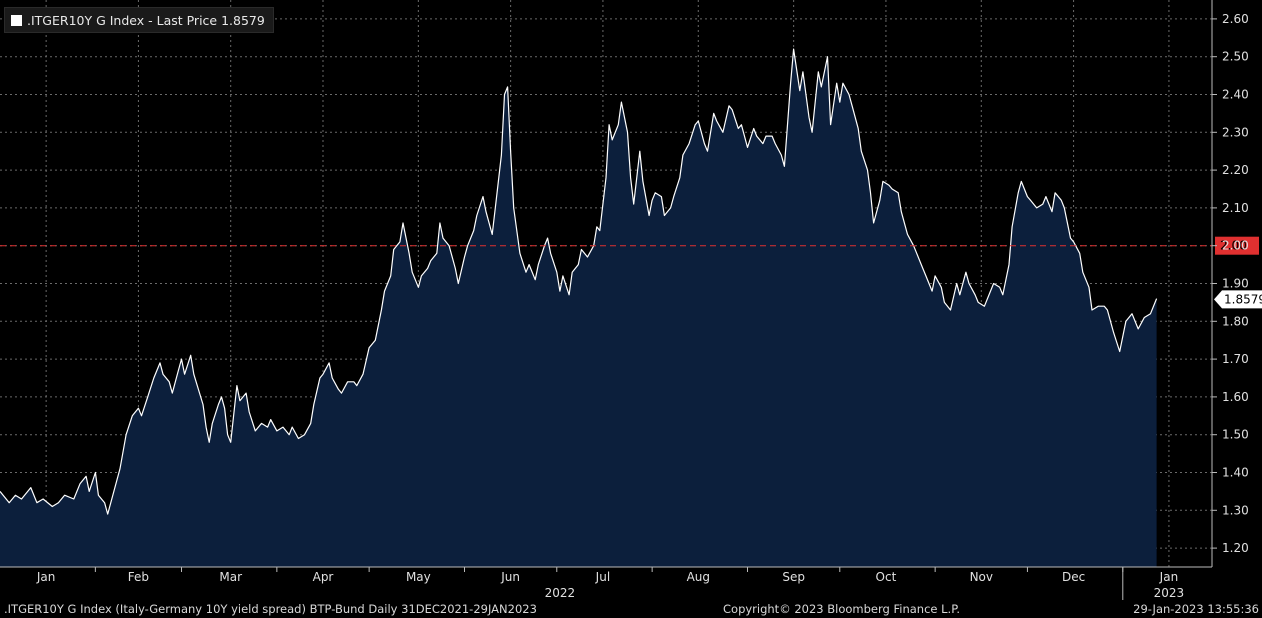 Image resolution: width=1262 pixels, height=618 pixels. I want to click on x-tick-label: Nov, so click(981, 577).